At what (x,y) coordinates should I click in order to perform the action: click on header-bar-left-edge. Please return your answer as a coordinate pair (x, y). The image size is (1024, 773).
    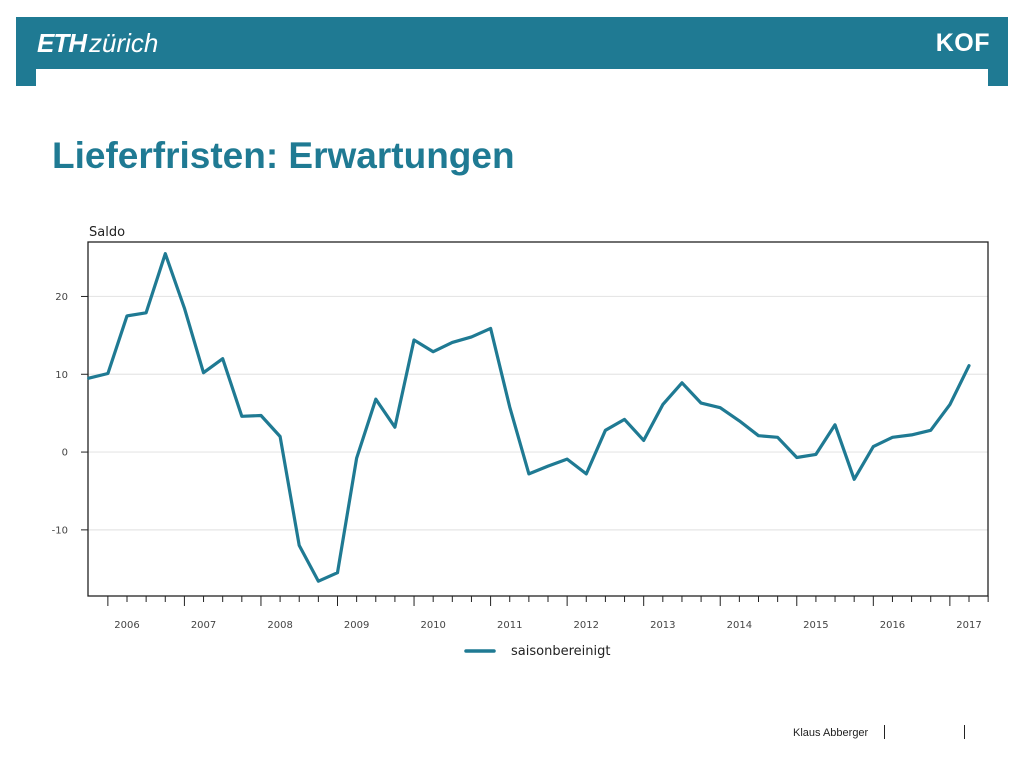
    Looking at the image, I should click on (26, 77).